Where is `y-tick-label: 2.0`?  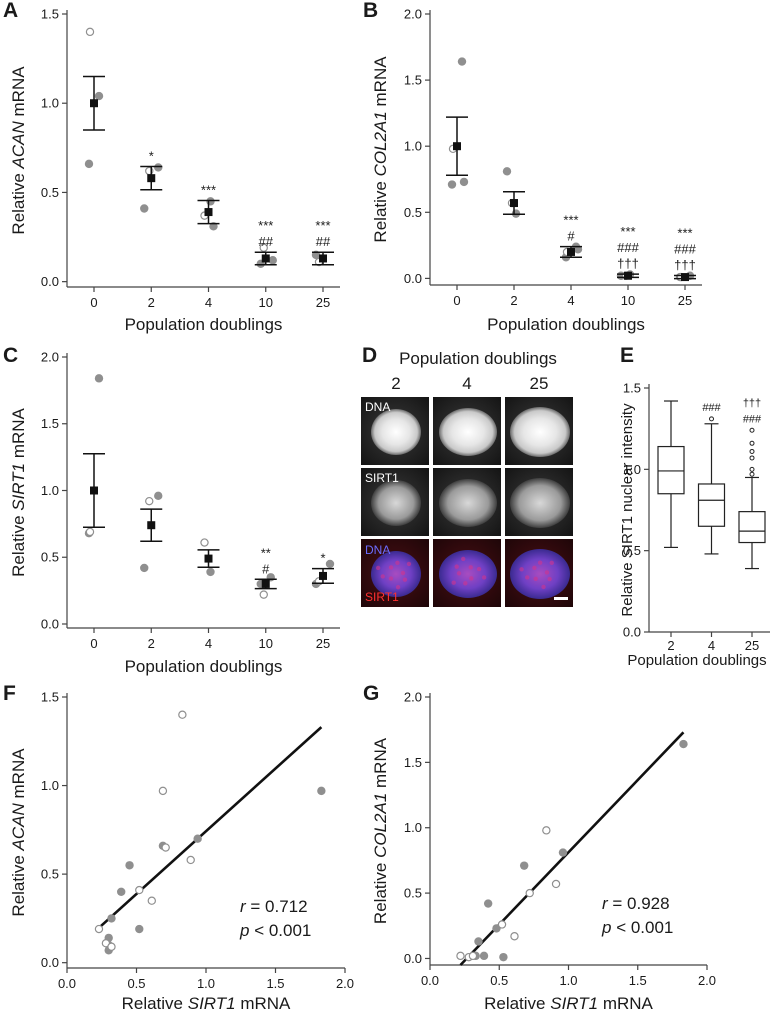 y-tick-label: 2.0 is located at coordinates (413, 697).